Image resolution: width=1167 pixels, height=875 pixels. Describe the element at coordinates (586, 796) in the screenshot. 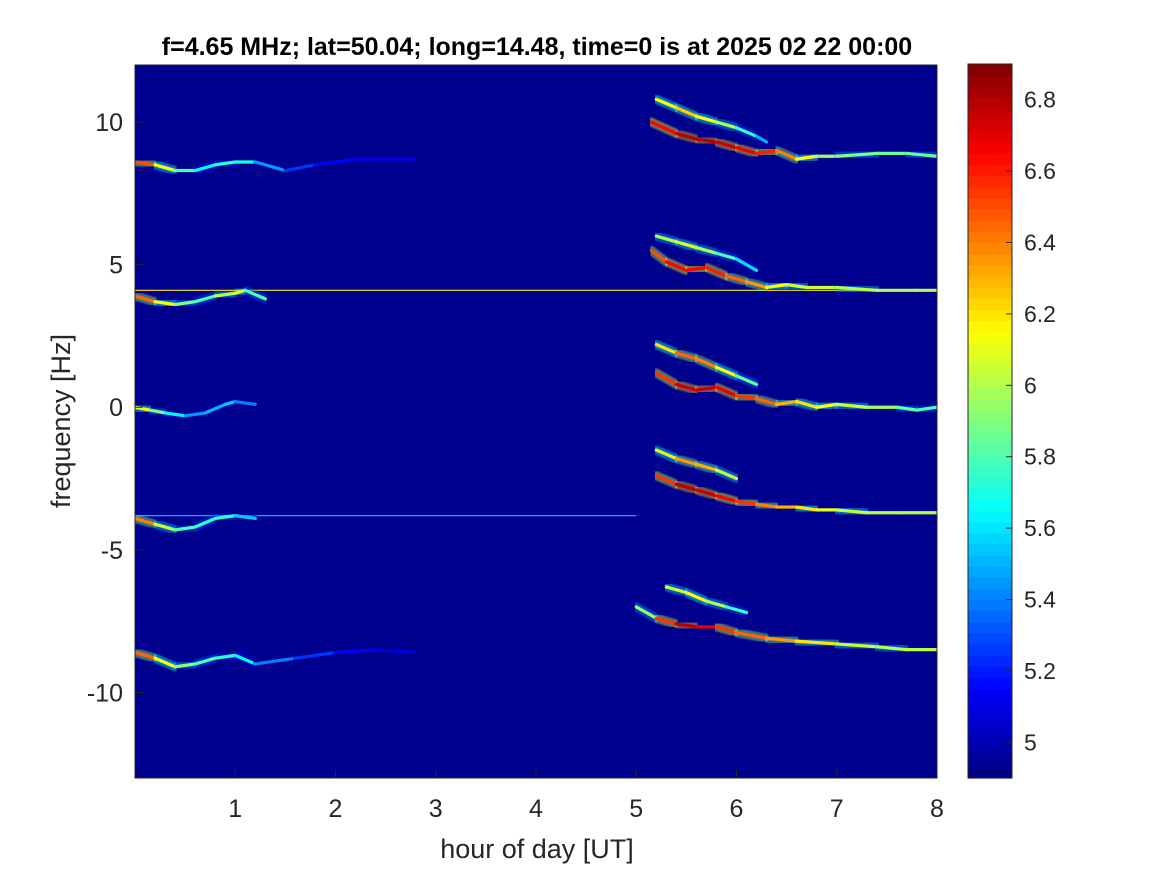

I see `x-axis-ticks: 1 2 3 4 5 6 7 8` at that location.